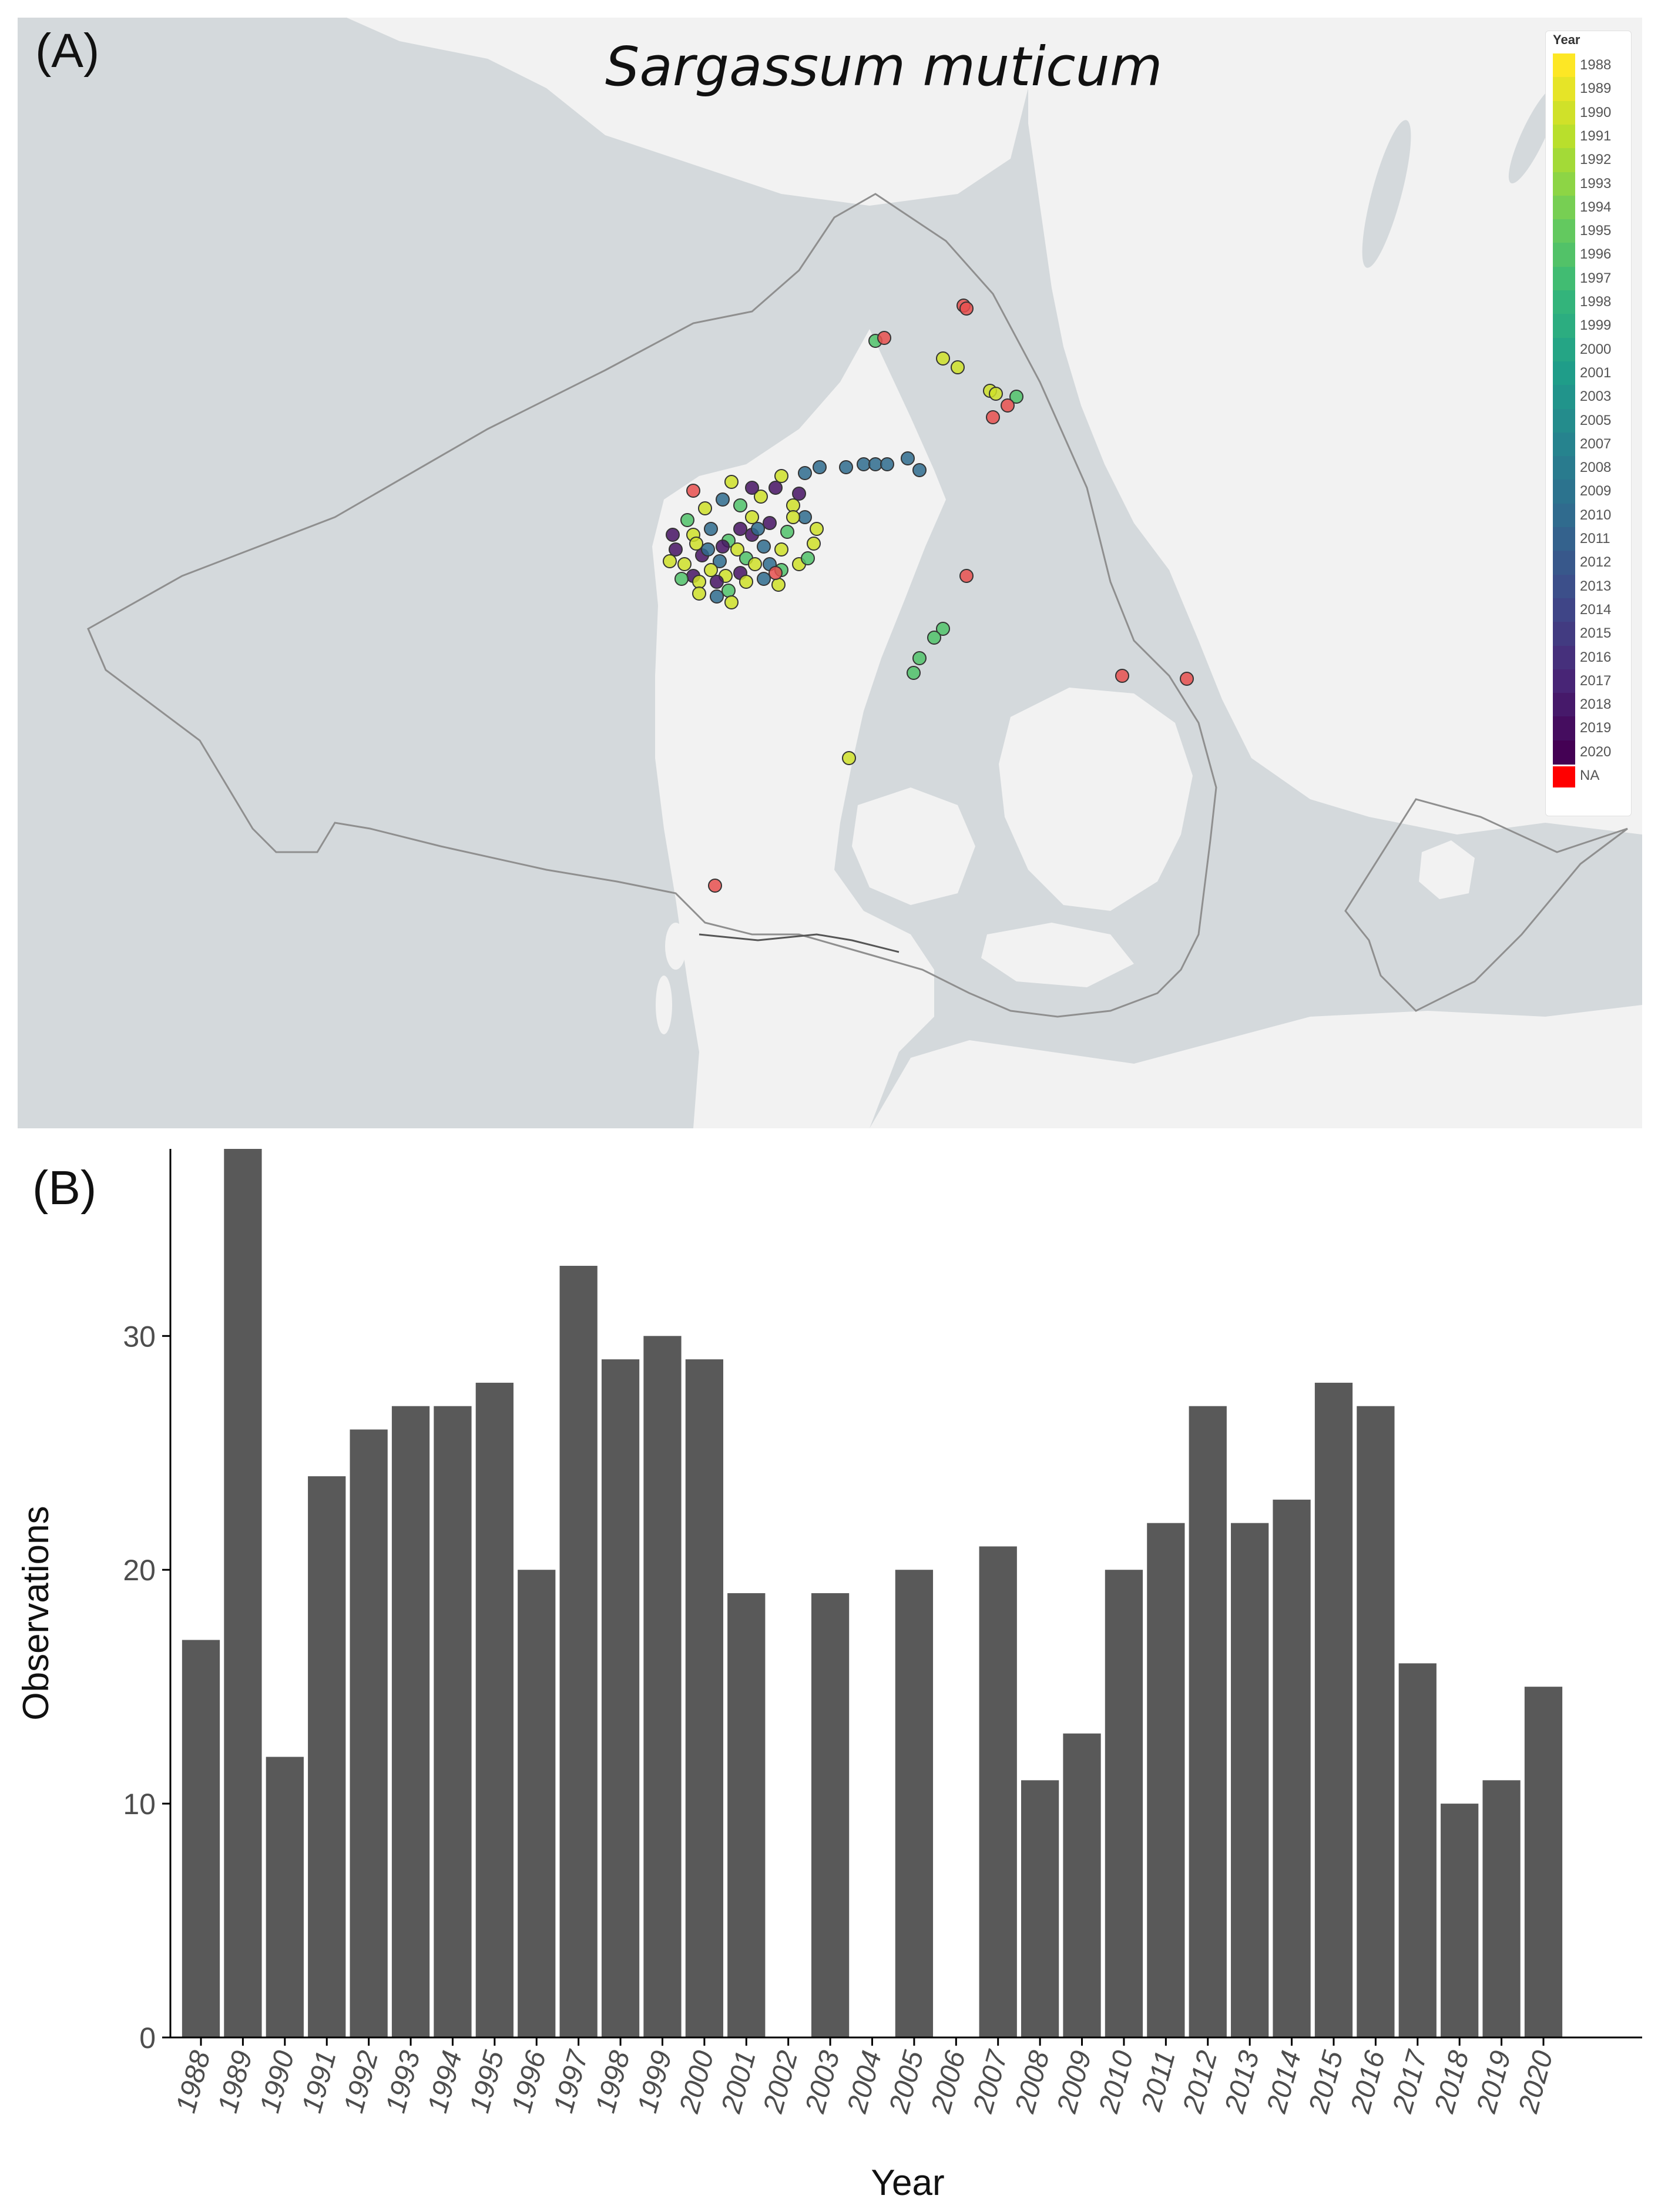 The image size is (1668, 2212). Describe the element at coordinates (780, 2082) in the screenshot. I see `x-tick-label: 2002` at that location.